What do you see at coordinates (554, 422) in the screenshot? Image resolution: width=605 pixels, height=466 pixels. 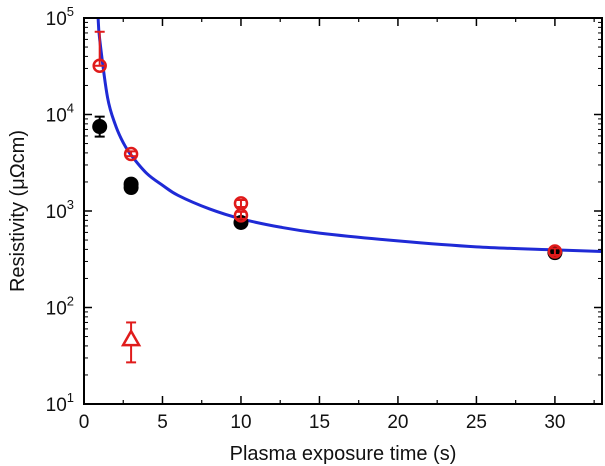 I see `x-tick-label: 30` at bounding box center [554, 422].